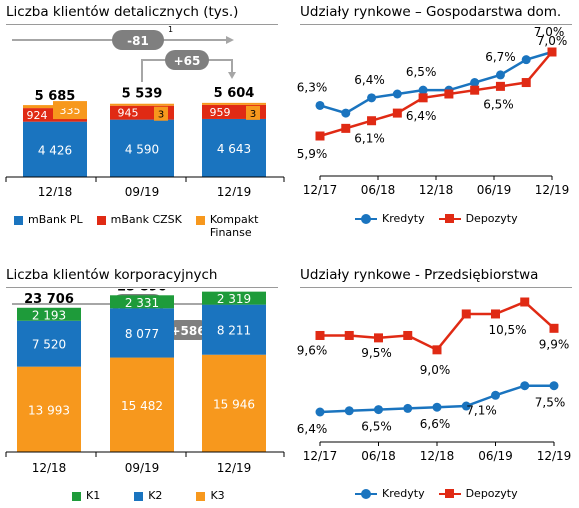 The width and height of the screenshot is (579, 508). Describe the element at coordinates (234, 331) in the screenshot. I see `bar-value-label: 8 211` at that location.